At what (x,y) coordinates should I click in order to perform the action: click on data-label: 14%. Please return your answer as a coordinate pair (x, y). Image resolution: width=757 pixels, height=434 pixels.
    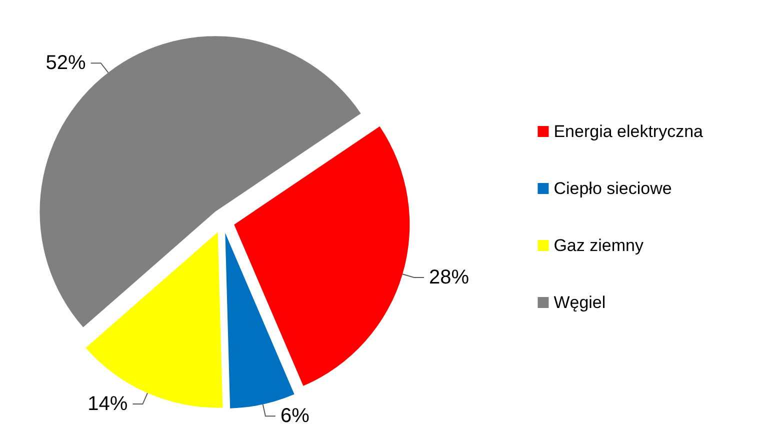
    Looking at the image, I should click on (108, 404).